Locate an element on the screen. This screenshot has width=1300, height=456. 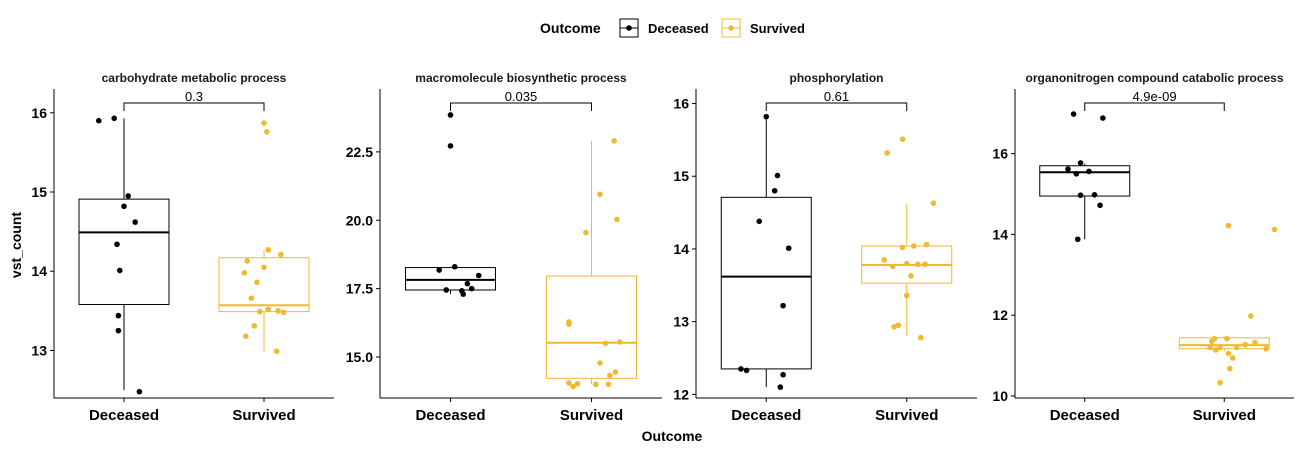
legend-title: Outcome is located at coordinates (570, 28).